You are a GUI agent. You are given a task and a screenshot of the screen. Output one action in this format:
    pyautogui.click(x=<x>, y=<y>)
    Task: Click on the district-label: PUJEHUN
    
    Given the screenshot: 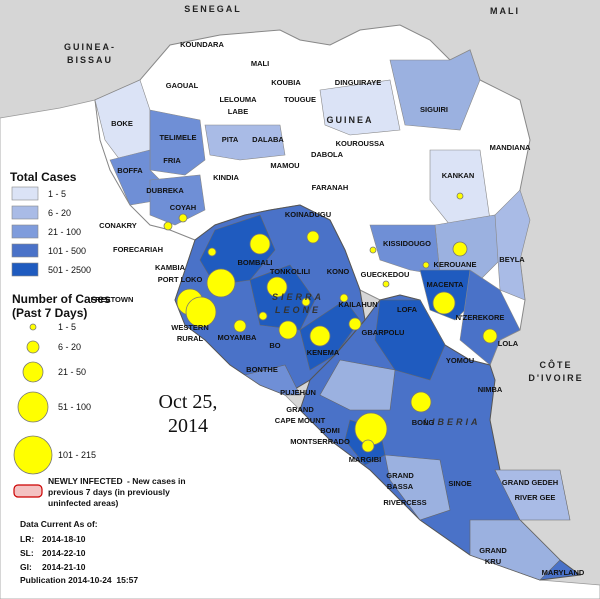 What is the action you would take?
    pyautogui.click(x=298, y=392)
    